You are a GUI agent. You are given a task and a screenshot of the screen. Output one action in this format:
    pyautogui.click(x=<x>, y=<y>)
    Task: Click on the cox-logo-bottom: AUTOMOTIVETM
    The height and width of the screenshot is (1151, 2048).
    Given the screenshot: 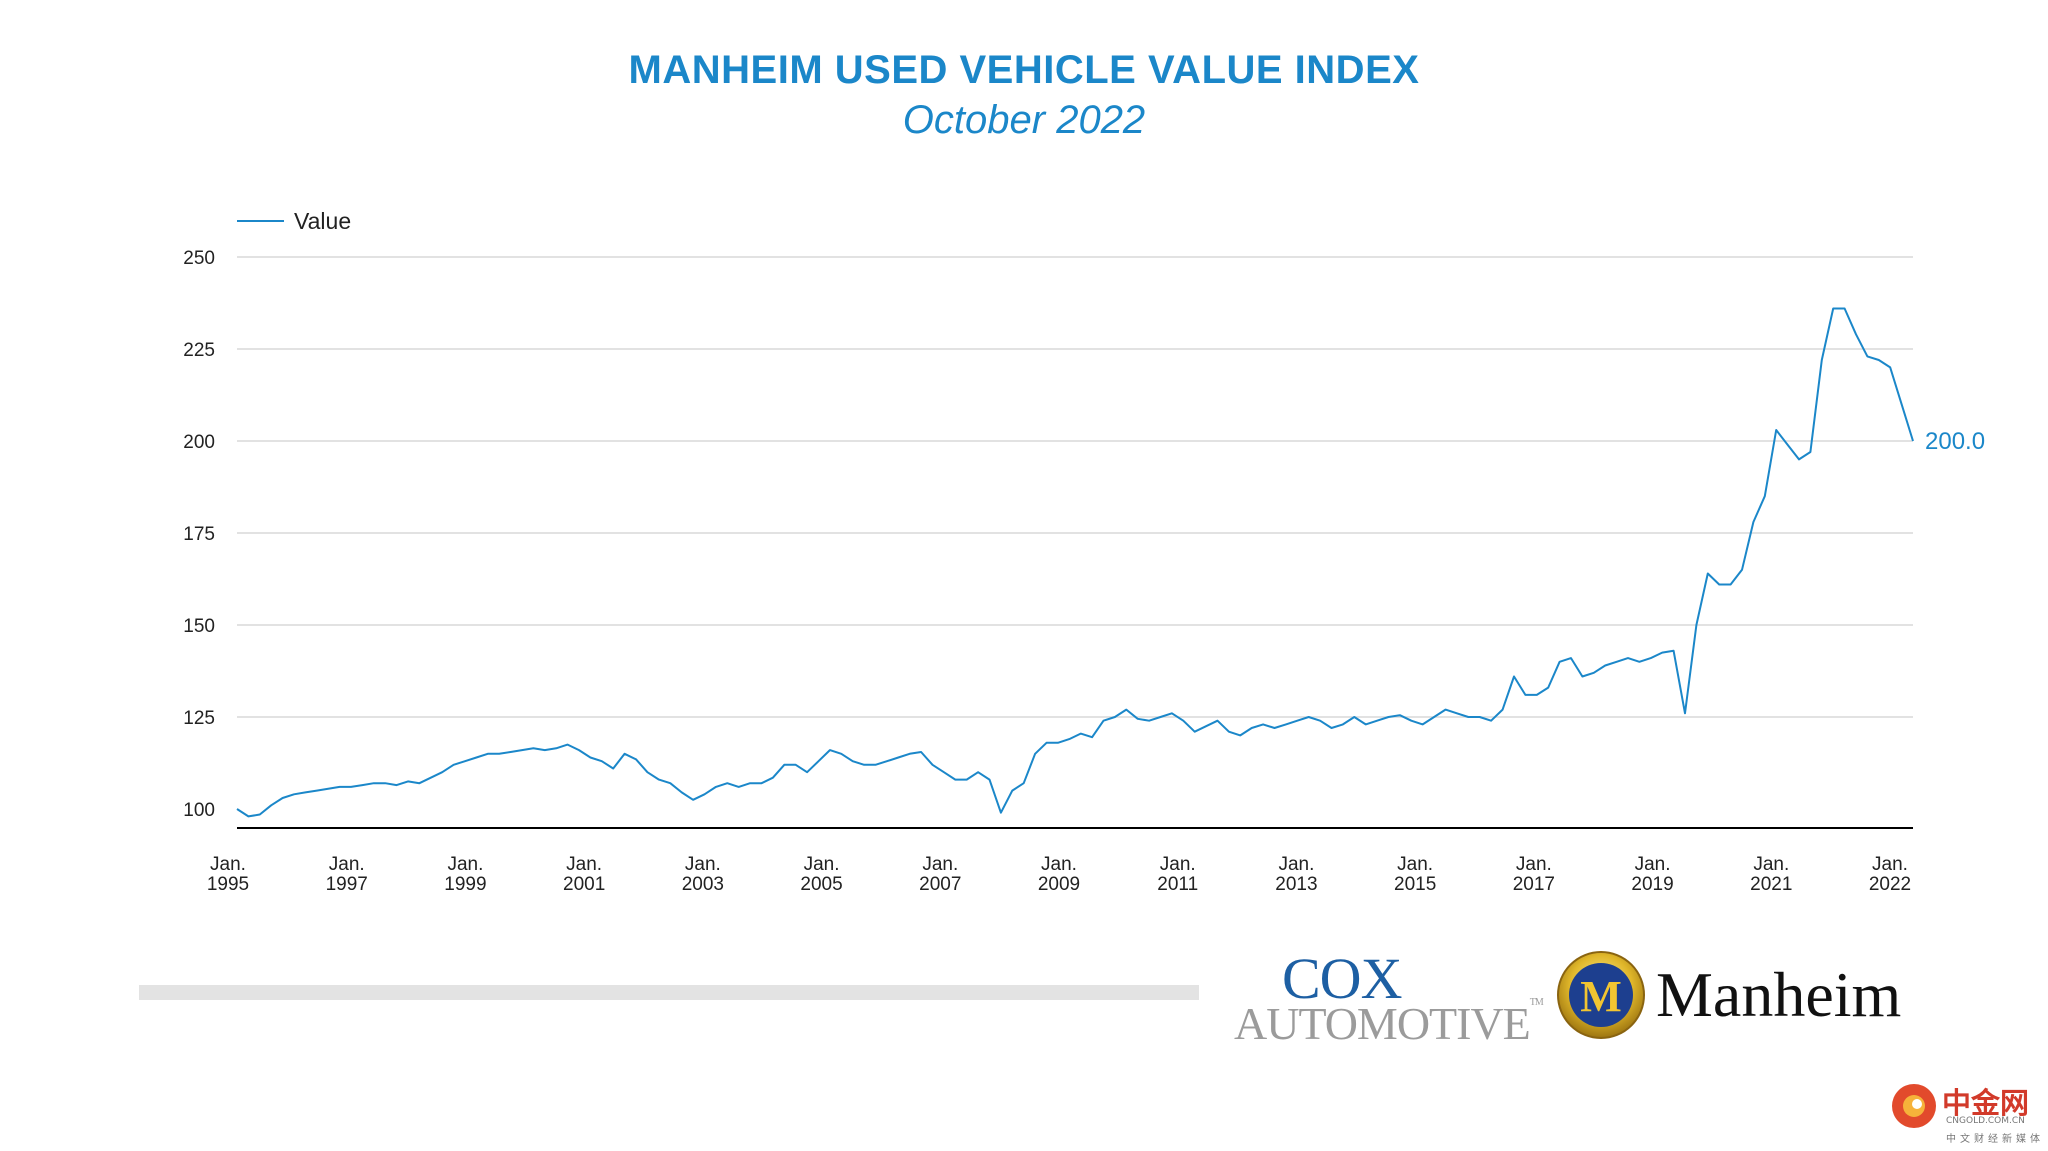 What is the action you would take?
    pyautogui.click(x=1389, y=1023)
    